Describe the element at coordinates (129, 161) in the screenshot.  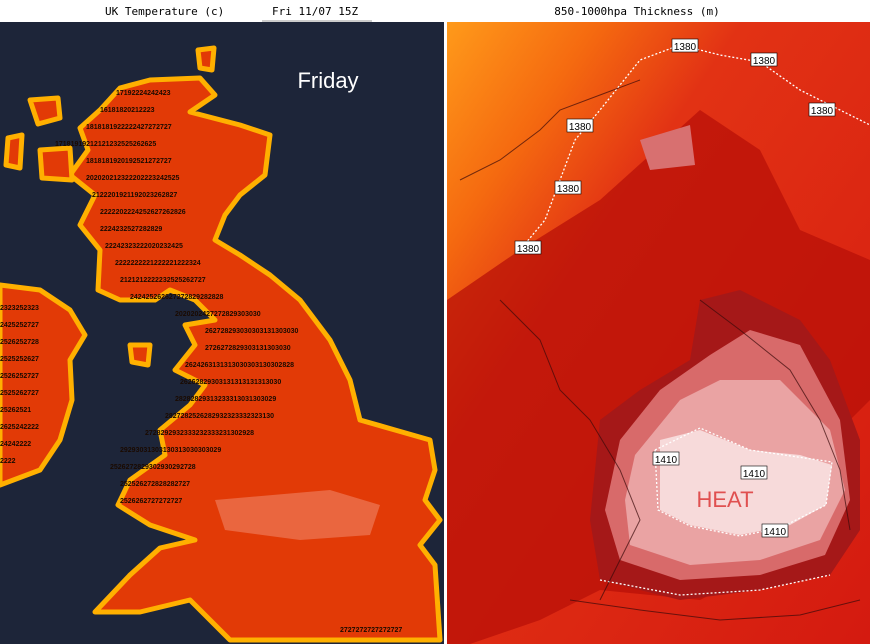
I see `temperature-row: 1818181920192521272727` at that location.